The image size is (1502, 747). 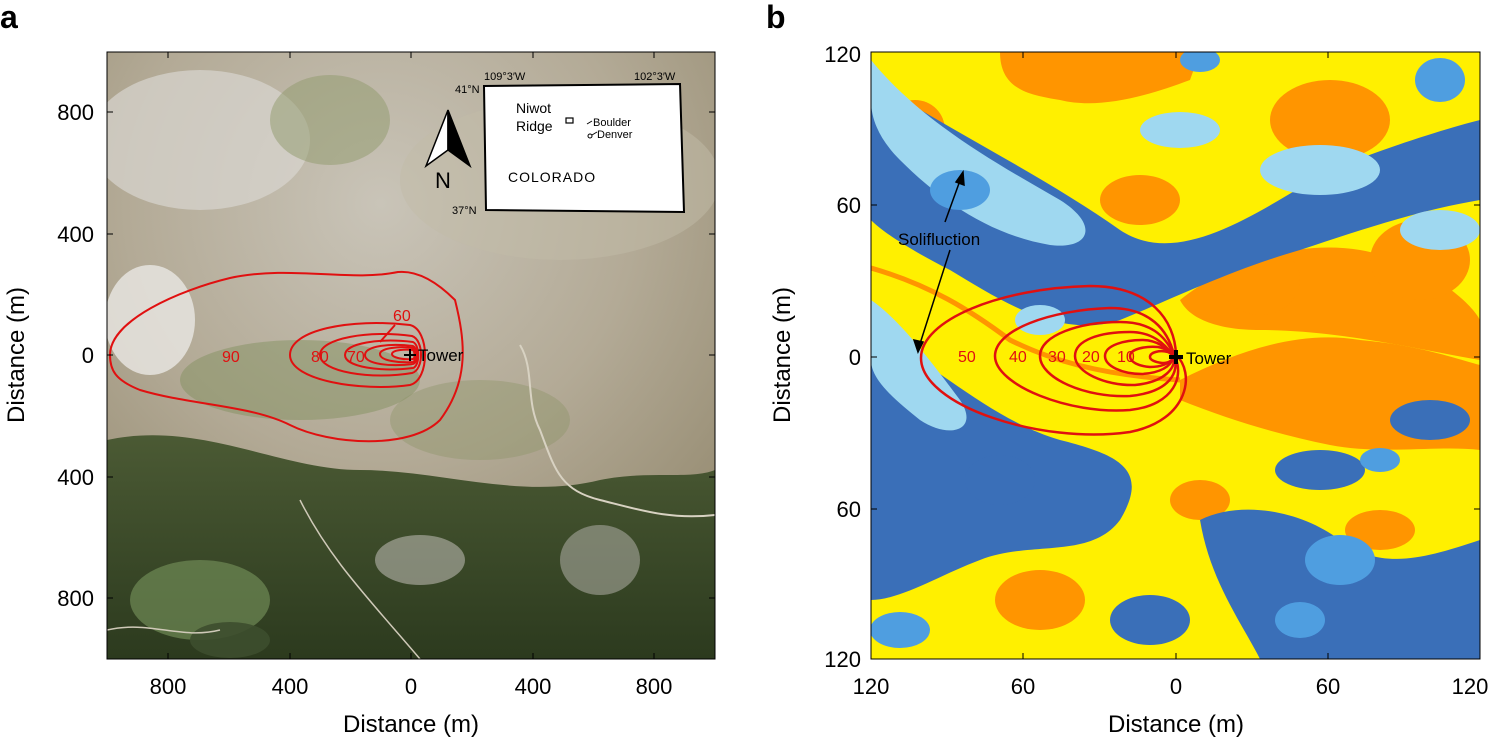 What do you see at coordinates (1176, 724) in the screenshot?
I see `panel-b-xlabel: Distance (m)` at bounding box center [1176, 724].